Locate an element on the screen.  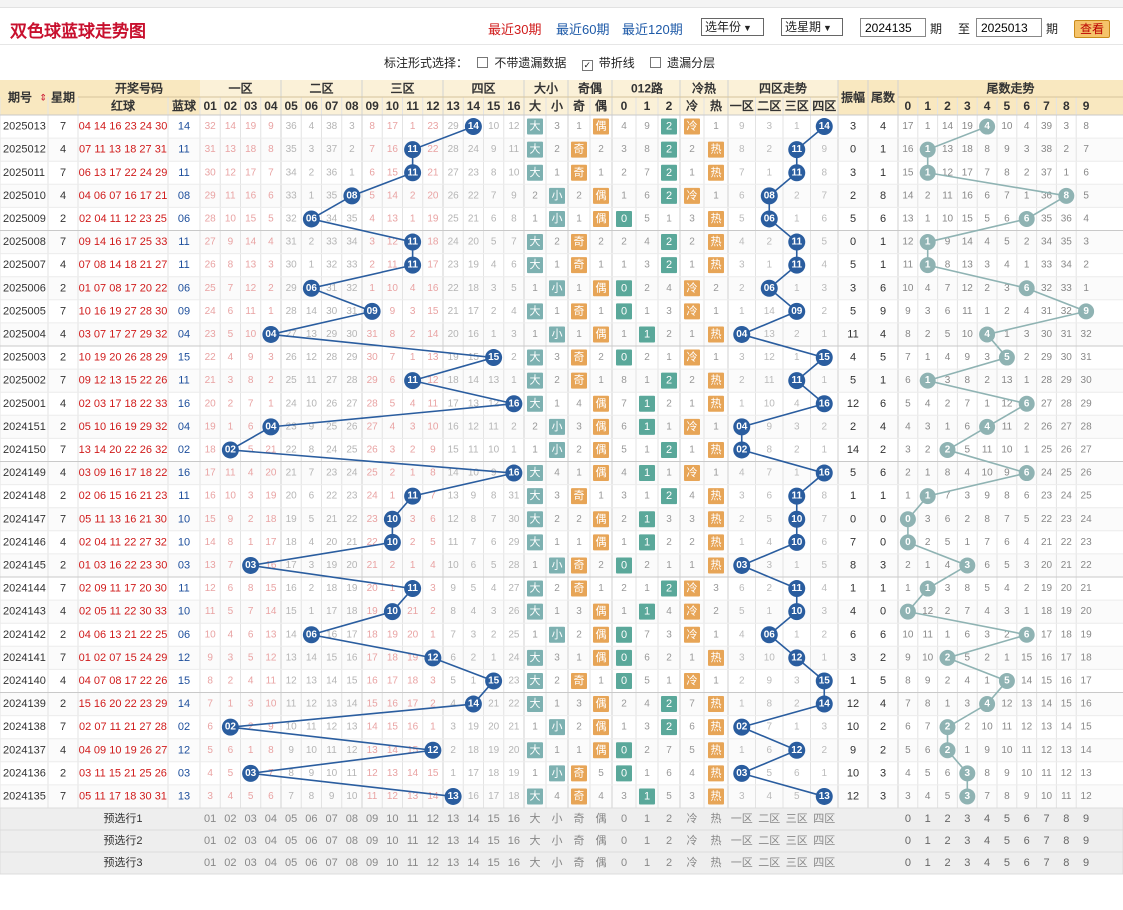
weekday-select: 选星期 ▼ is located at coordinates (812, 27).